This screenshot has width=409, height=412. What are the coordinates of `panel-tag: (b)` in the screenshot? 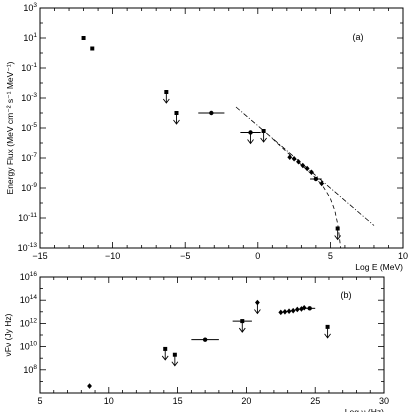 It's located at (346, 295).